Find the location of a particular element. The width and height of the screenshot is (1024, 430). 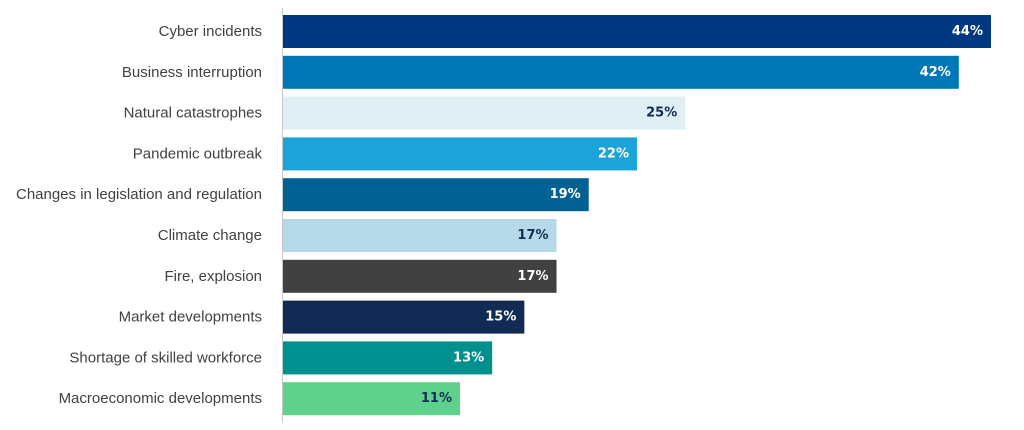

category-label: Pandemic outbreak is located at coordinates (198, 153).